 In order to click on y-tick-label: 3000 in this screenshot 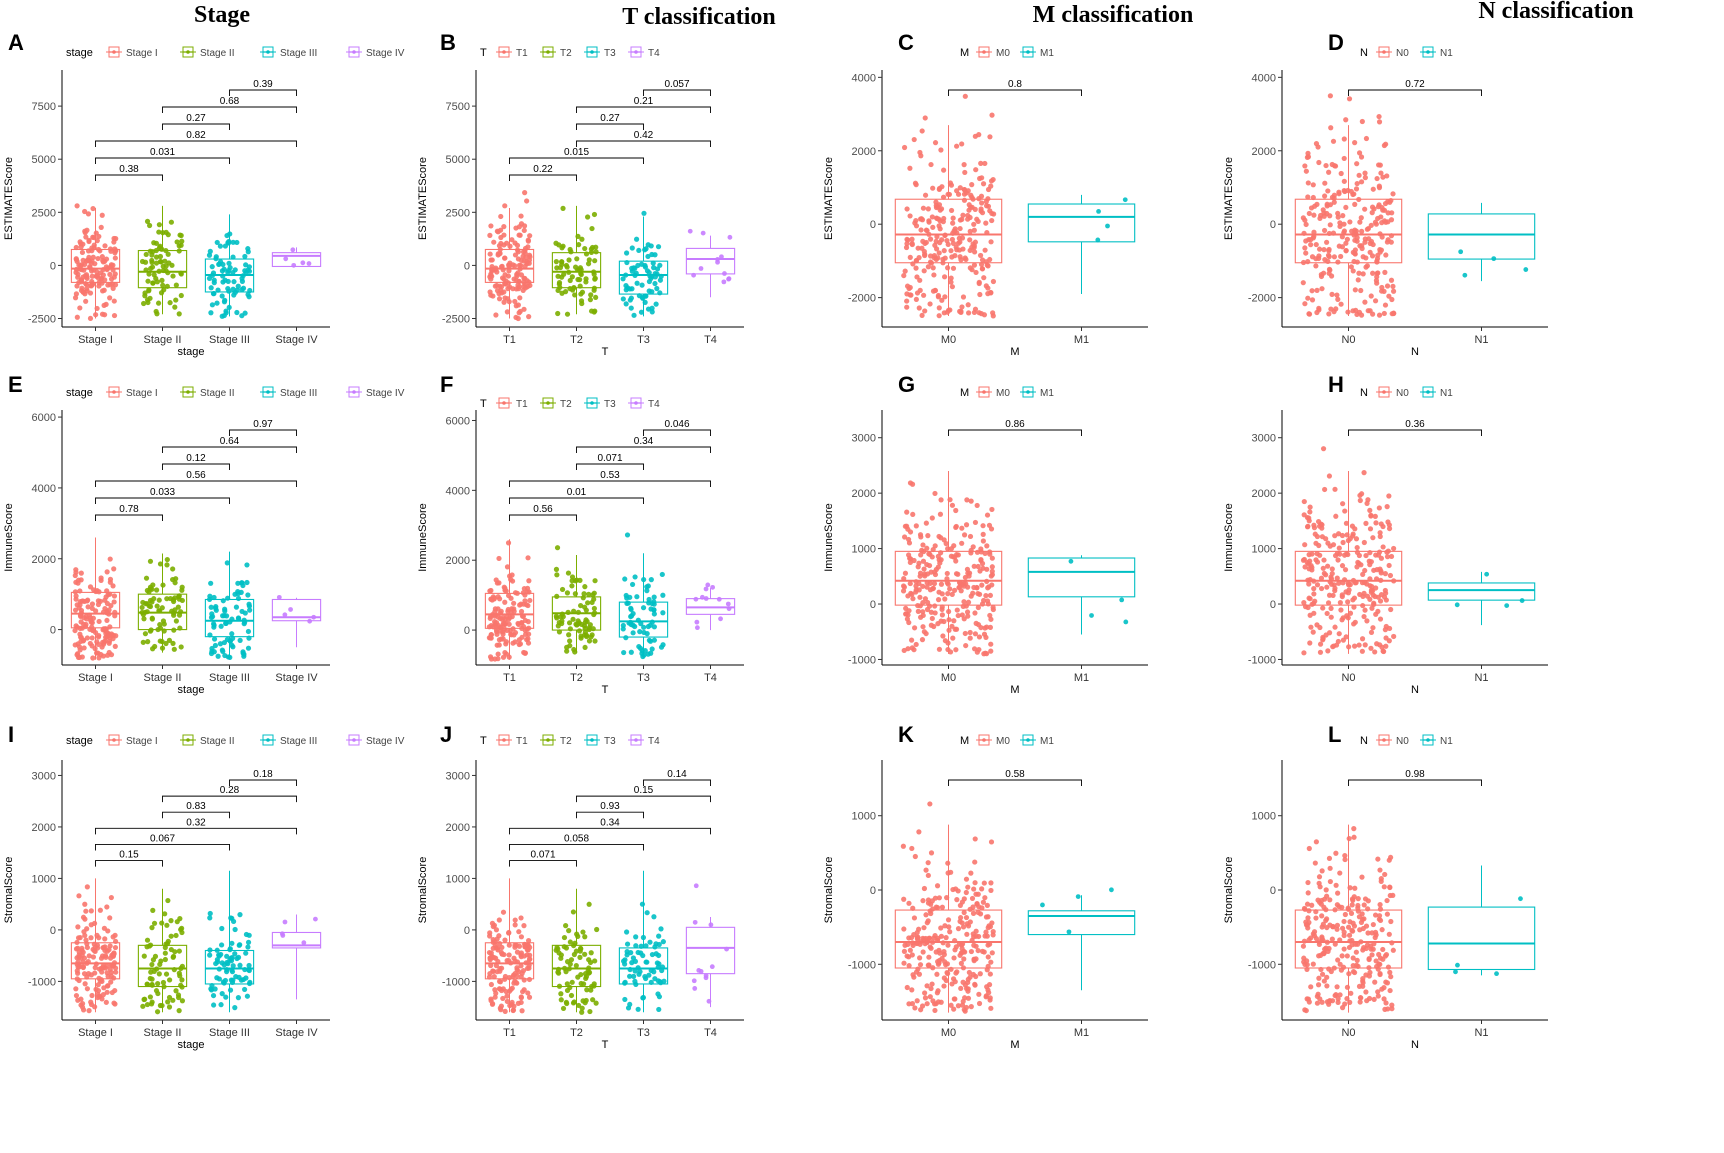, I will do `click(864, 439)`.